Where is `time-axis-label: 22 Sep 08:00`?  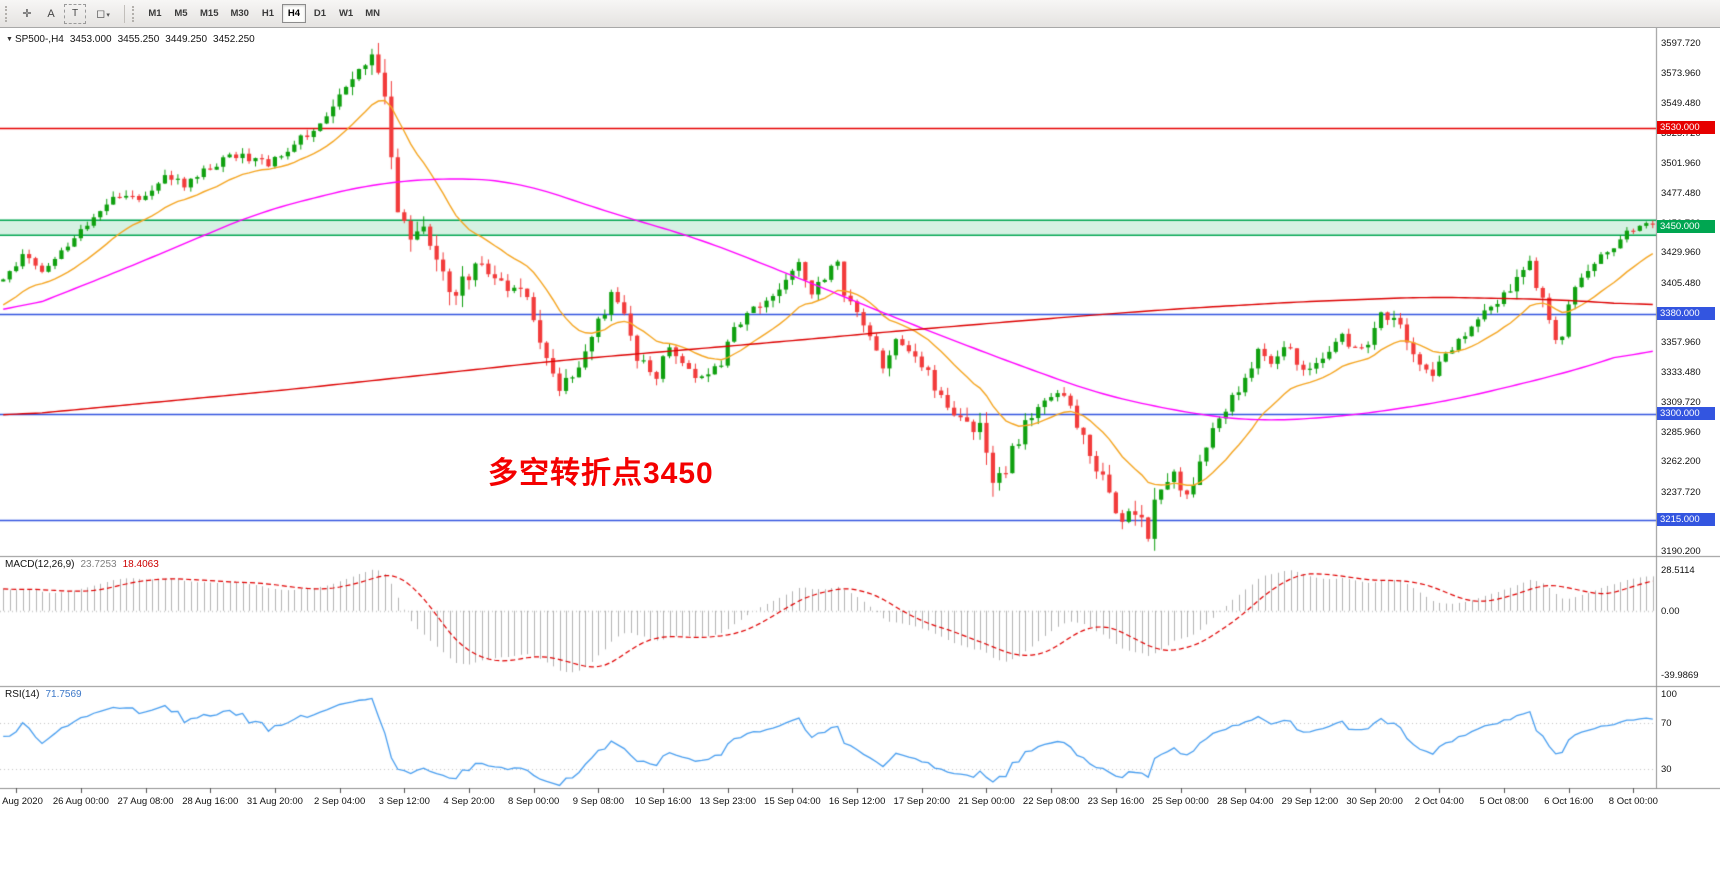 time-axis-label: 22 Sep 08:00 is located at coordinates (1051, 801).